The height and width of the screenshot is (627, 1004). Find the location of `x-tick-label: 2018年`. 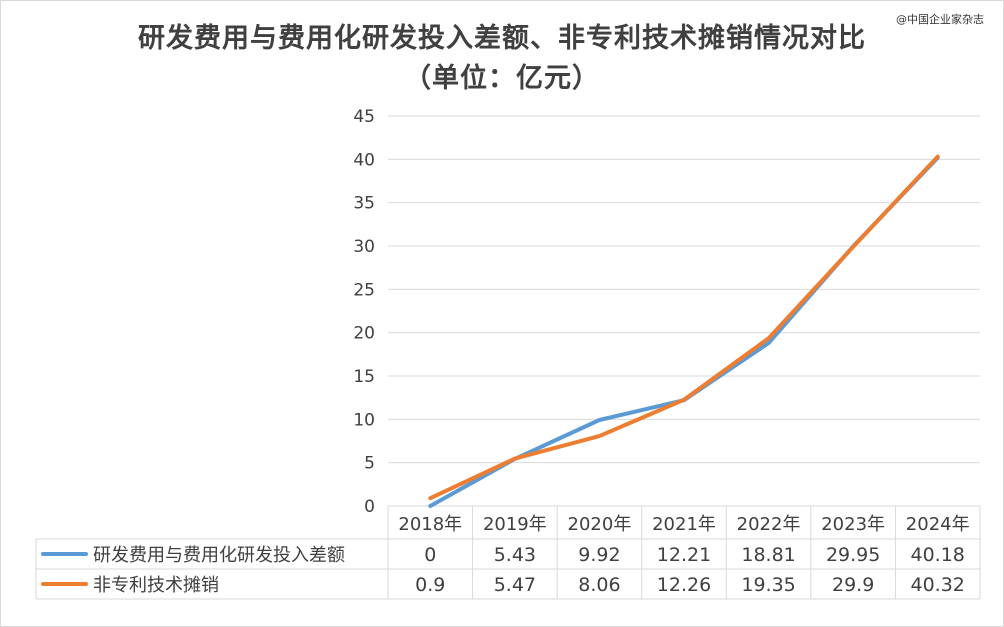

x-tick-label: 2018年 is located at coordinates (430, 524).